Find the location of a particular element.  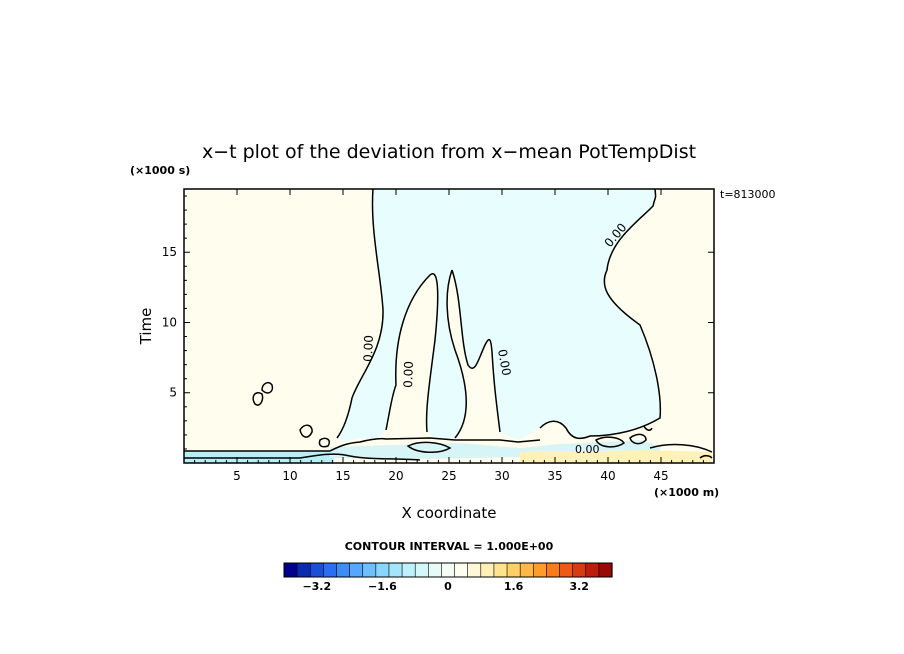

y-tick-label: 10 is located at coordinates (169, 322).